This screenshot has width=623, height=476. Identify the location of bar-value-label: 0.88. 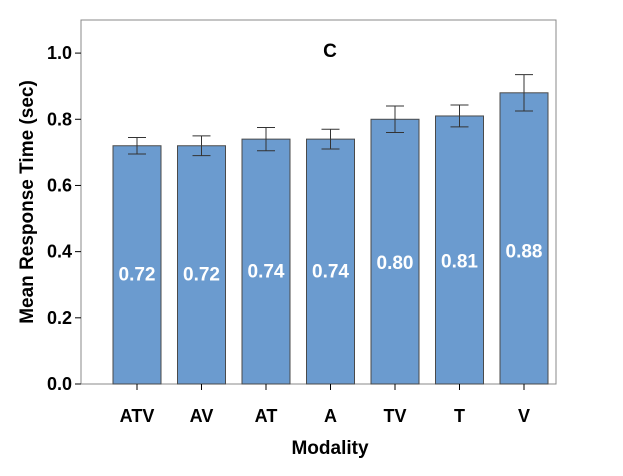
(524, 251).